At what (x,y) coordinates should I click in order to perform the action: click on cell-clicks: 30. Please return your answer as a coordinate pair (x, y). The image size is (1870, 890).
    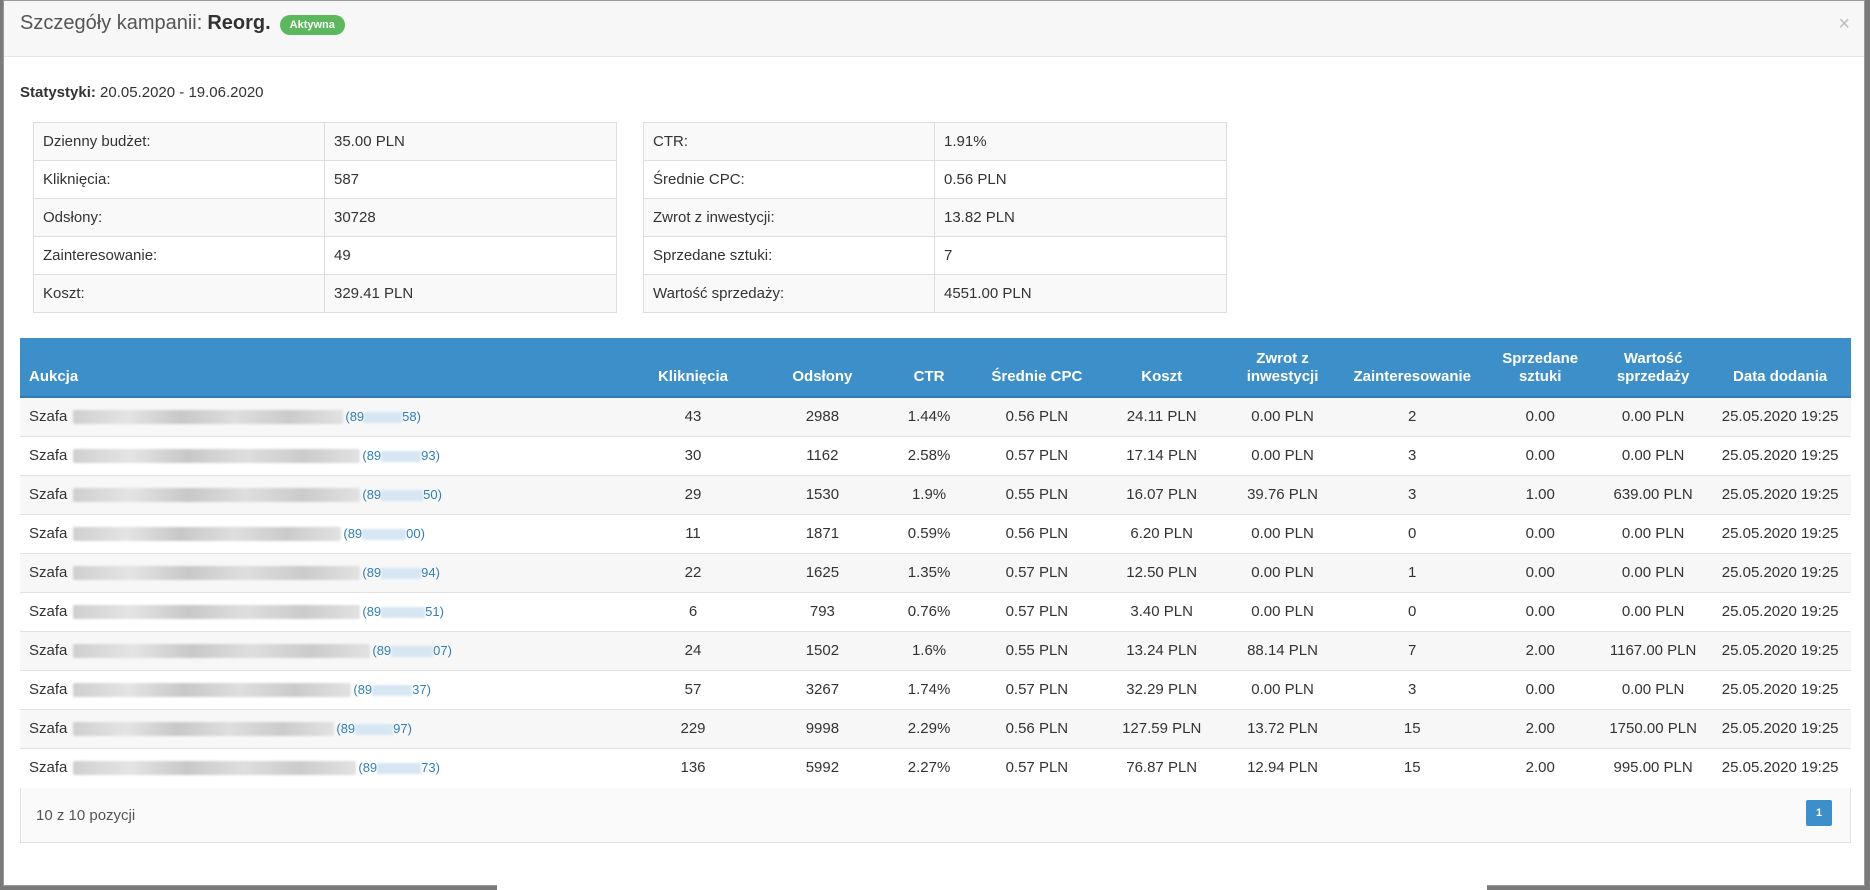
    Looking at the image, I should click on (693, 455).